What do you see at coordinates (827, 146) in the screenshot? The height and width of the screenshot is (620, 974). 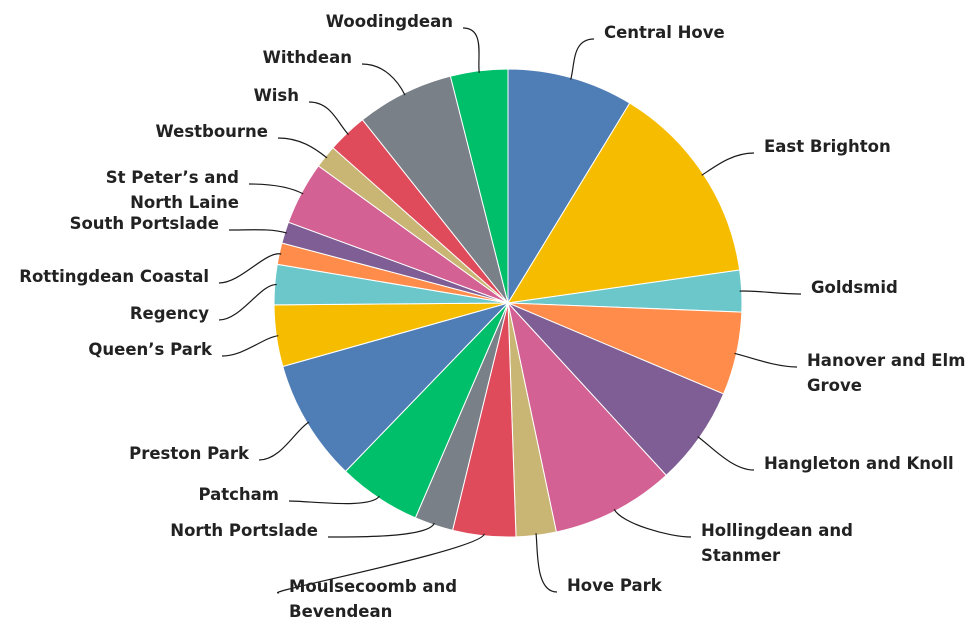 I see `slice-label-east-brighton: East Brighton` at bounding box center [827, 146].